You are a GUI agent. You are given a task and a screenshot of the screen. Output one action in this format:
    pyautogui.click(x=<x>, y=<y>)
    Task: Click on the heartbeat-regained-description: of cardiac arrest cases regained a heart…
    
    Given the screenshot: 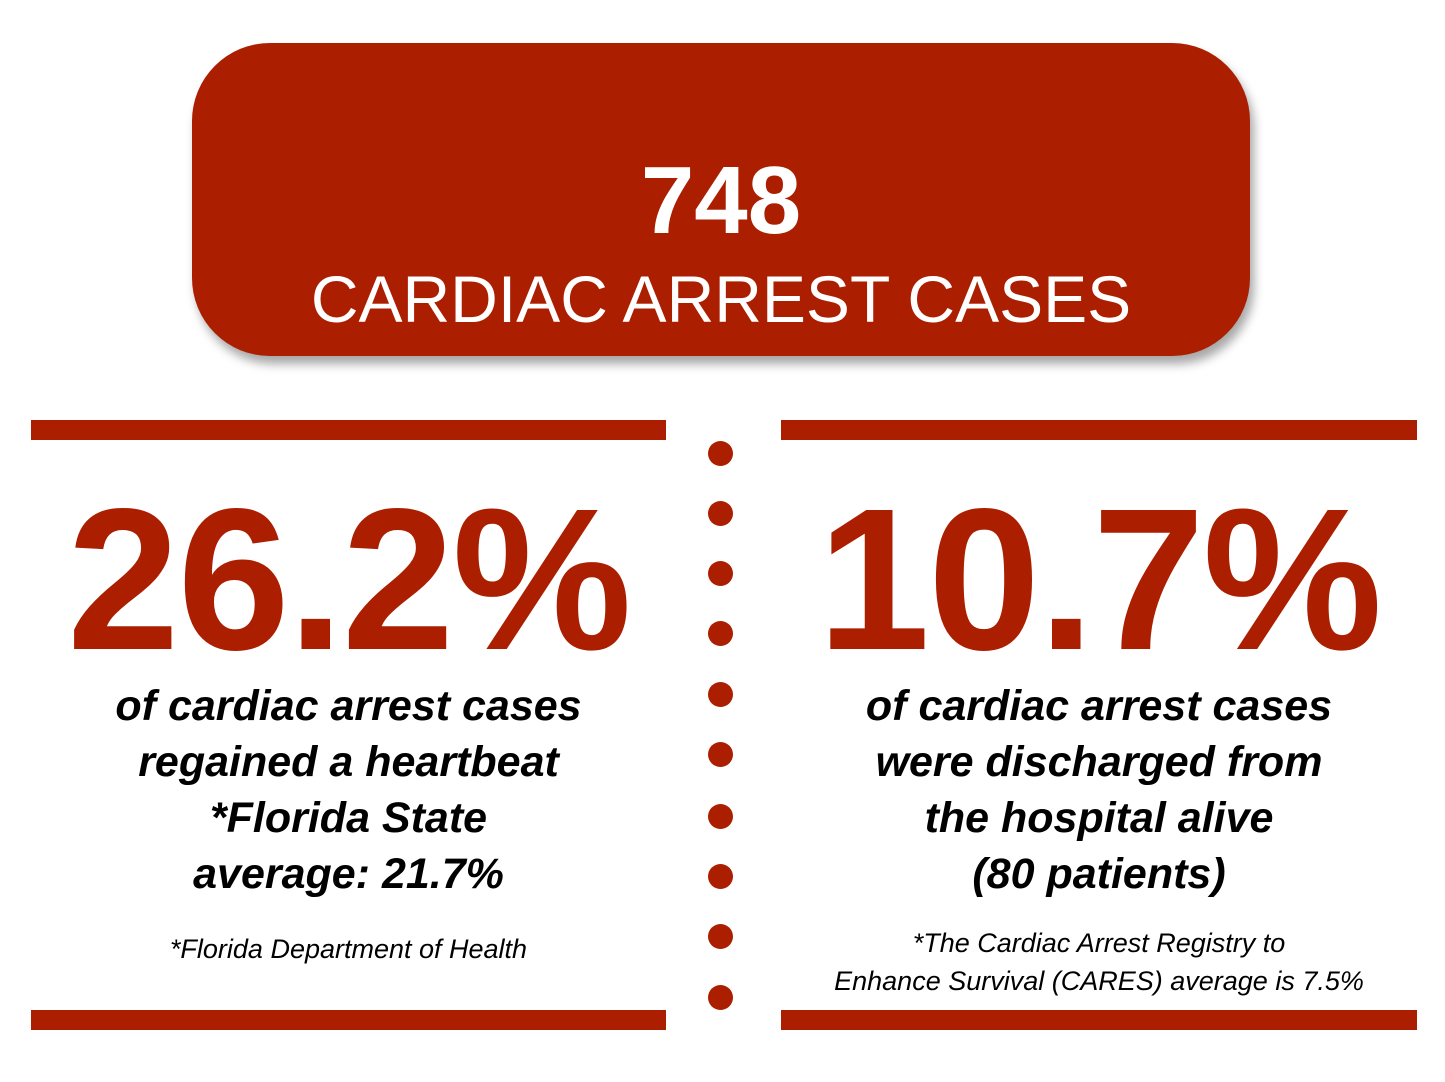 What is the action you would take?
    pyautogui.click(x=348, y=790)
    